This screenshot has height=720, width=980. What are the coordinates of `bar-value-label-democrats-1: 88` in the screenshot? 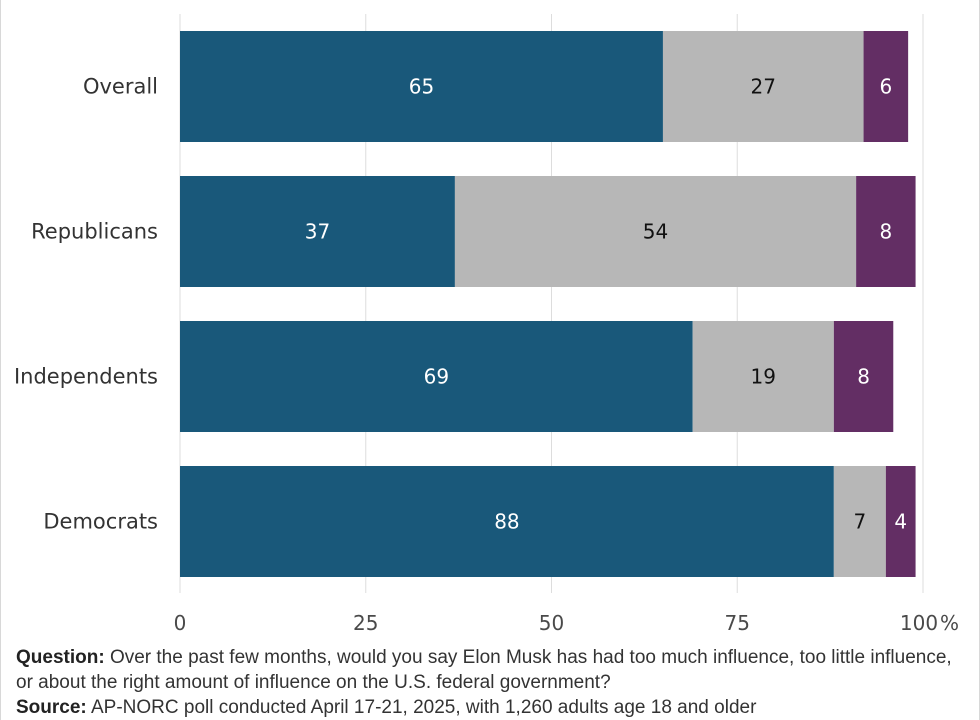 It's located at (506, 522).